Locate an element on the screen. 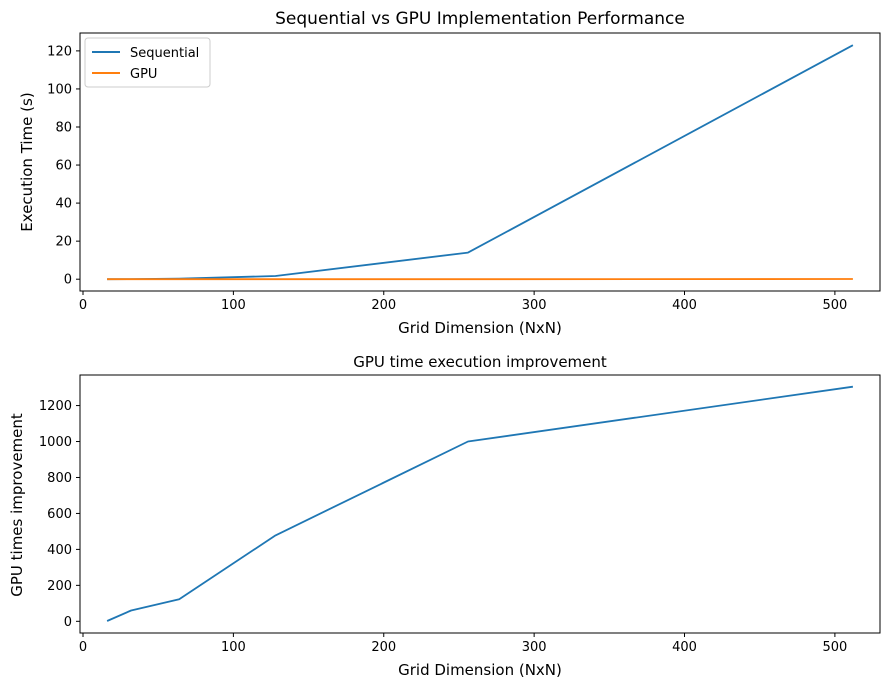 Image resolution: width=889 pixels, height=690 pixels. y-tick-label: 40 is located at coordinates (63, 204).